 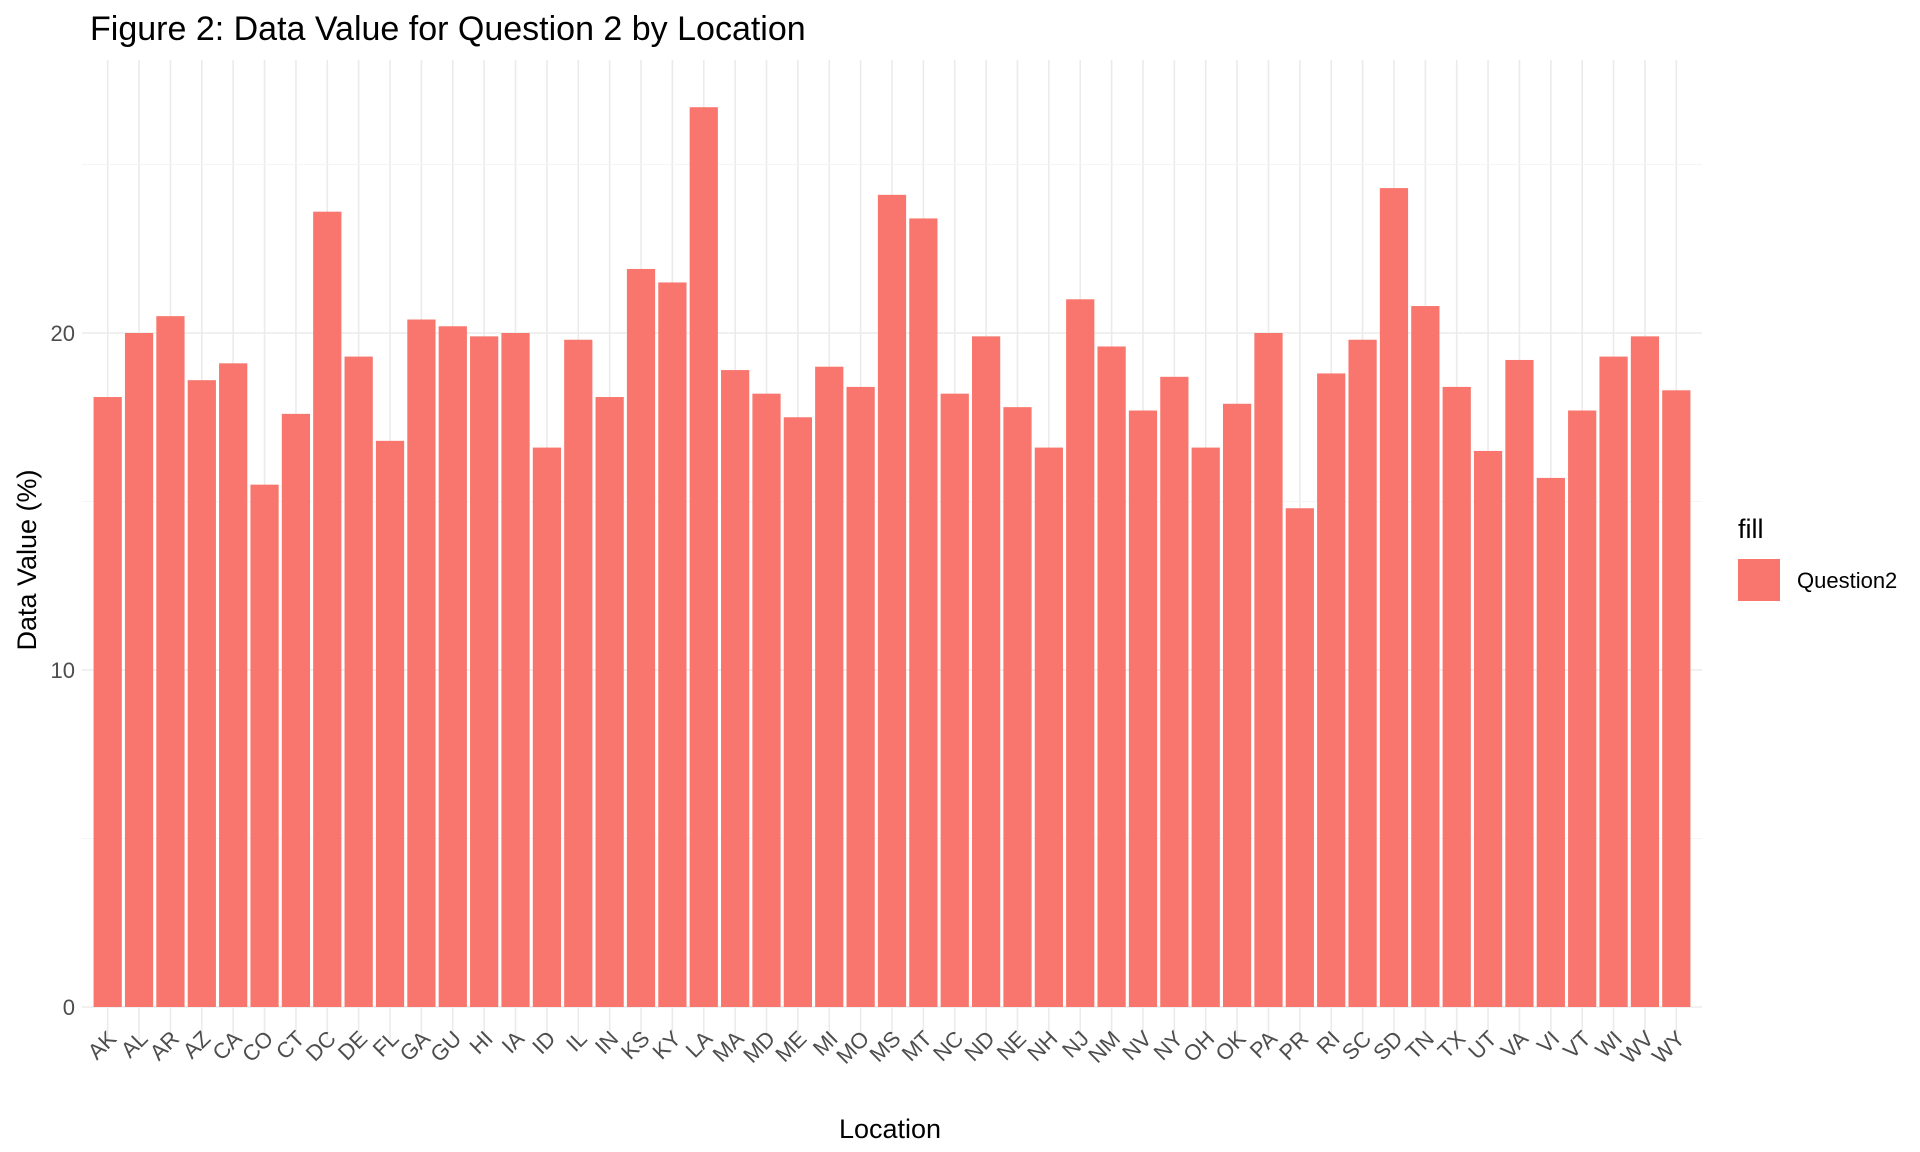 What do you see at coordinates (790, 1046) in the screenshot?
I see `x-tick-label: ME` at bounding box center [790, 1046].